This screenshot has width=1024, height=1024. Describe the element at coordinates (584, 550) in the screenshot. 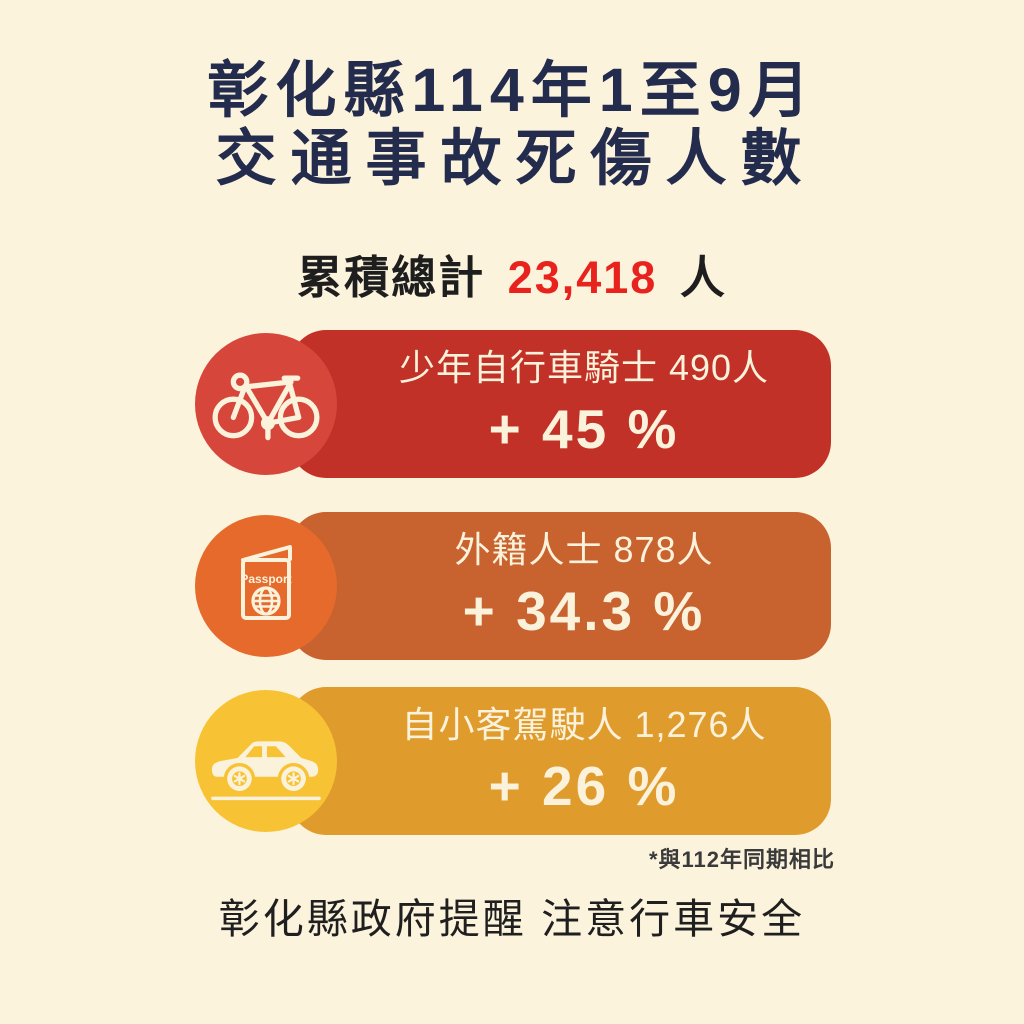

I see `stat-label: 外籍人士 878人` at that location.